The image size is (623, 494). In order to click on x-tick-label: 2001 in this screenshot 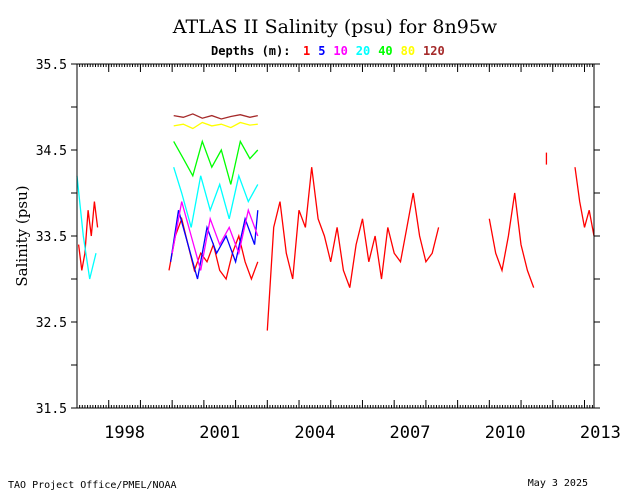, I will do `click(219, 433)`.